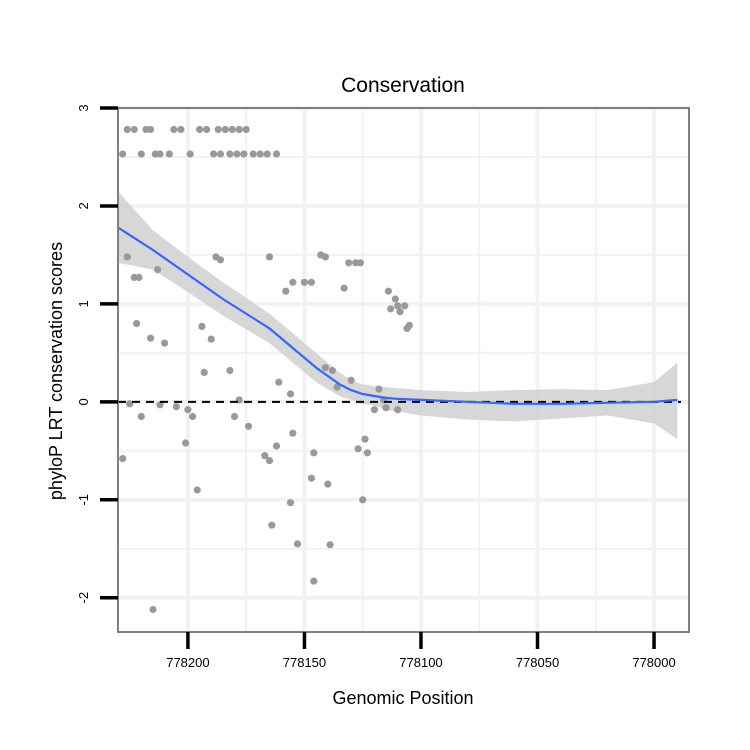  What do you see at coordinates (421, 651) in the screenshot?
I see `x-axis: 778200 778150 778100 778050 778000` at bounding box center [421, 651].